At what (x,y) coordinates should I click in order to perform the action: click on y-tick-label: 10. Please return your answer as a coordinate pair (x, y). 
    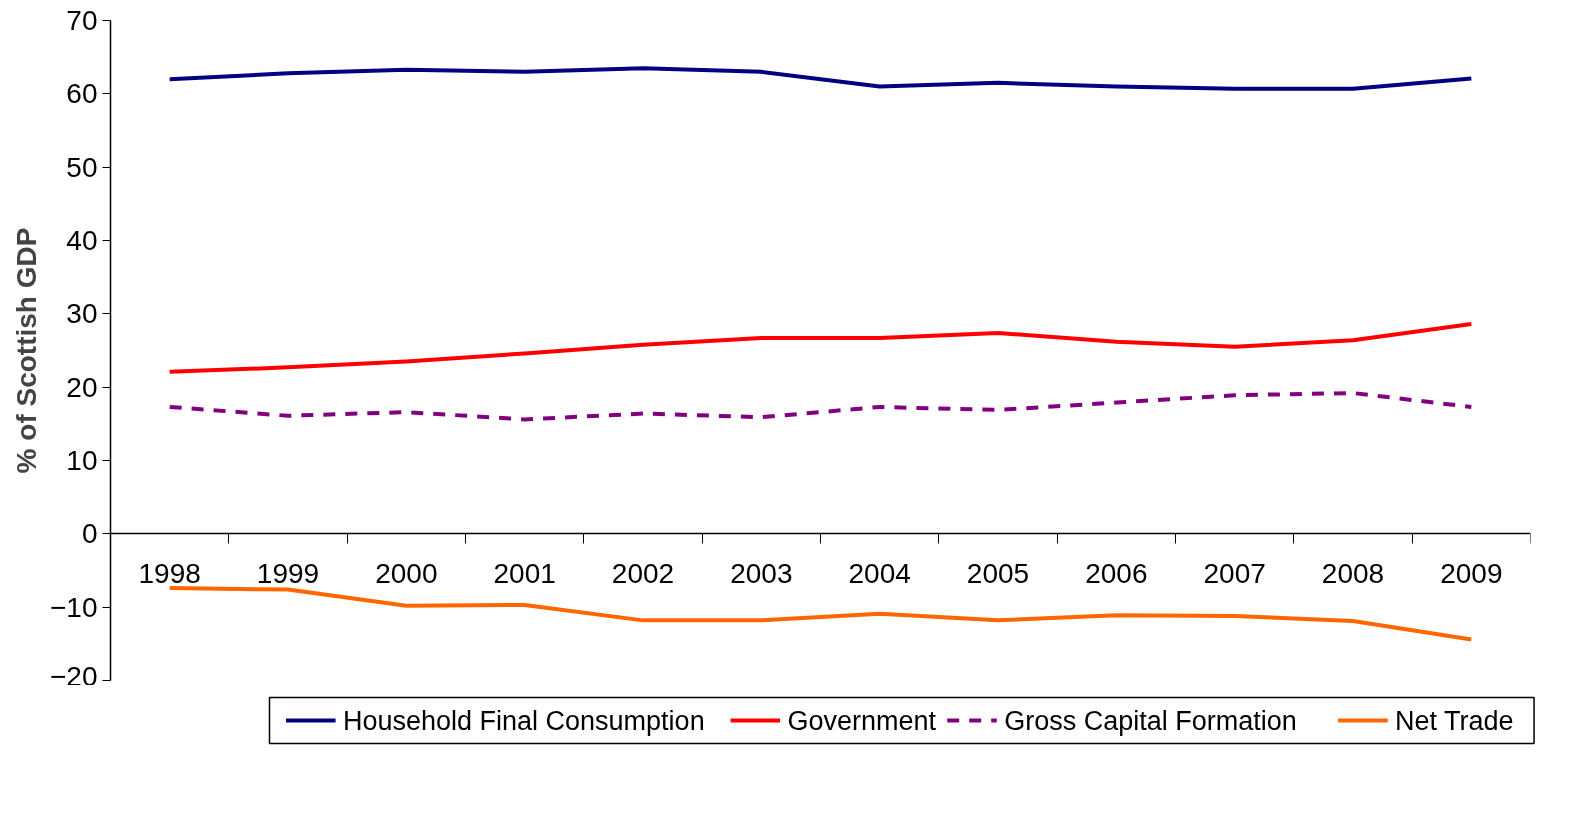
    Looking at the image, I should click on (82, 460).